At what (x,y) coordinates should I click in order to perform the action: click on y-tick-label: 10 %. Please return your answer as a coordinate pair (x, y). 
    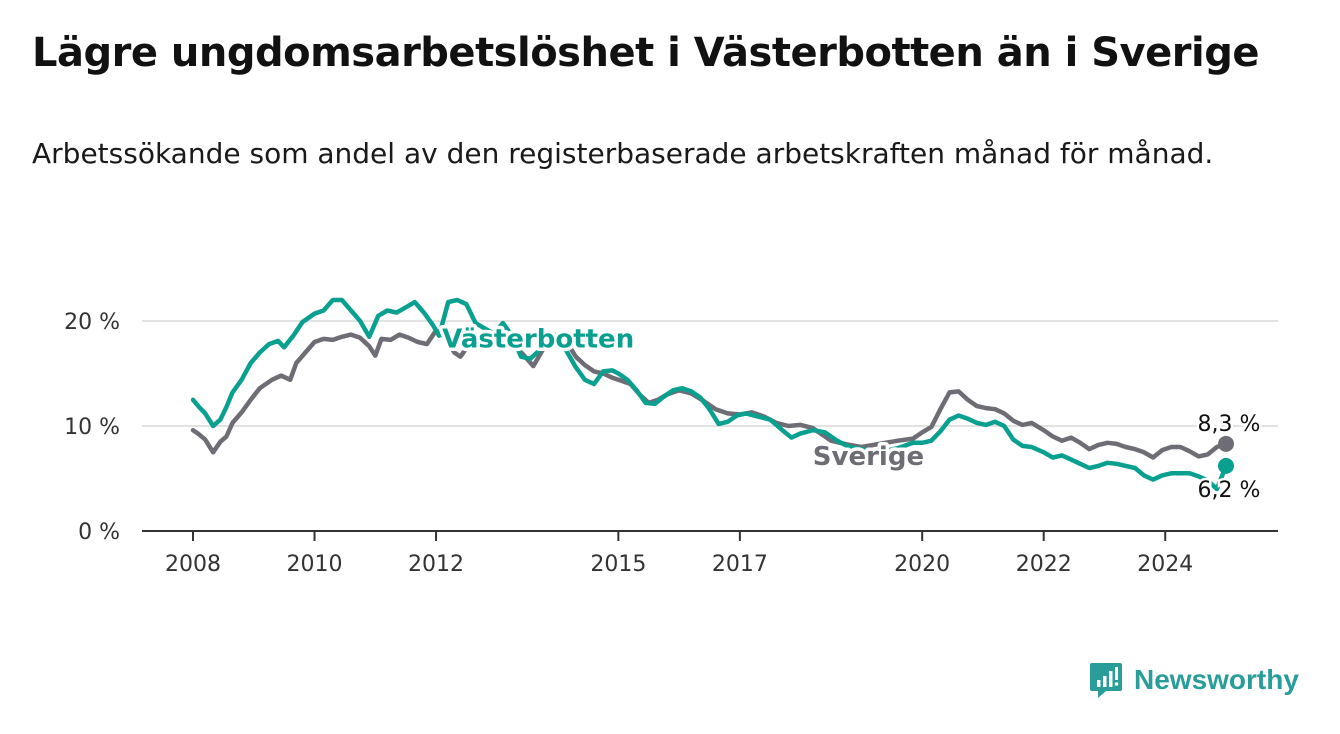
    Looking at the image, I should click on (92, 427).